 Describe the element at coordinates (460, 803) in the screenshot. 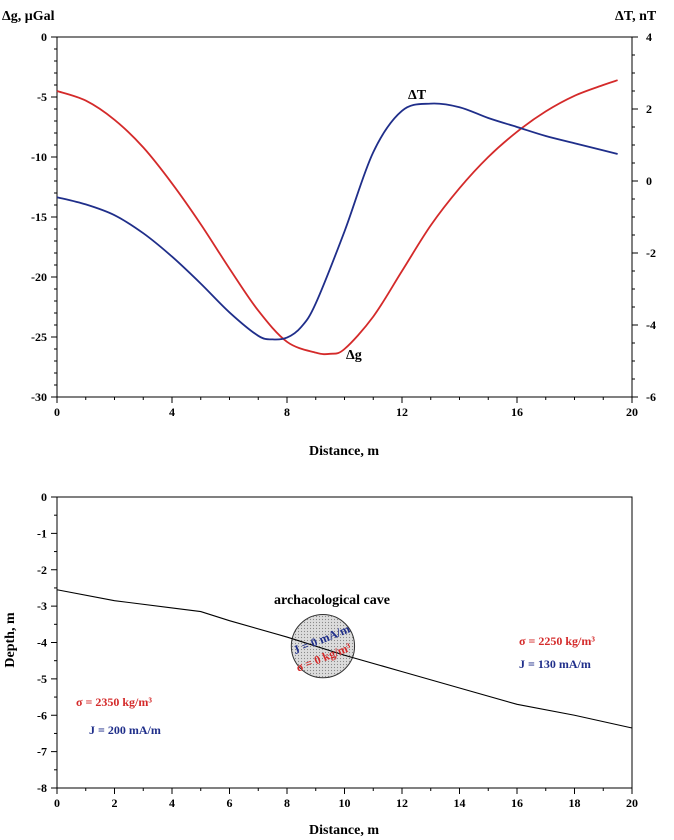

I see `bottom-x-tick-label: 14` at that location.